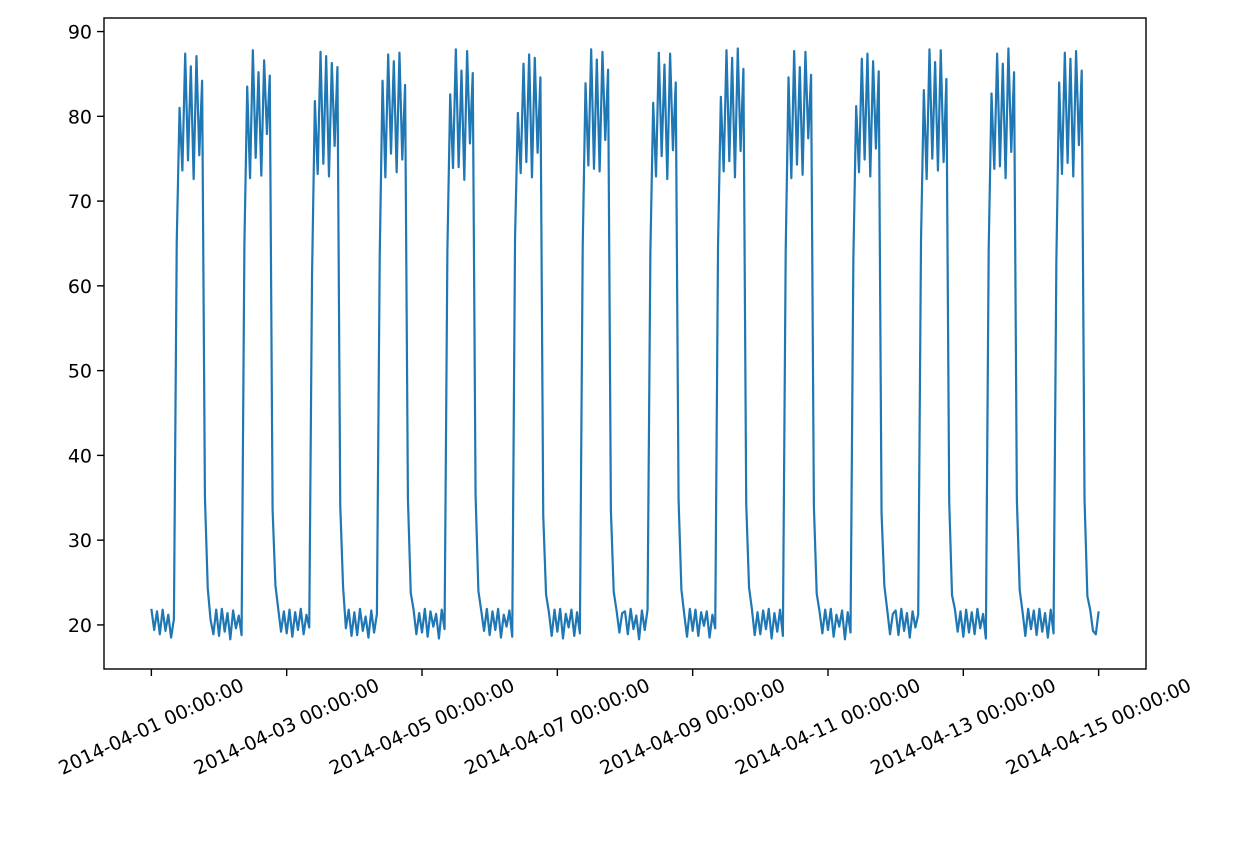  I want to click on y-tick-label: 90, so click(80, 33).